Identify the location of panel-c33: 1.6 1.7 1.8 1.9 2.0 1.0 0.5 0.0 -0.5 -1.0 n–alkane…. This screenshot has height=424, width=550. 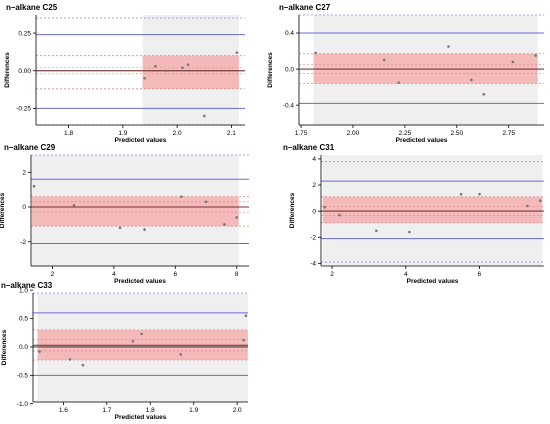
(124, 351).